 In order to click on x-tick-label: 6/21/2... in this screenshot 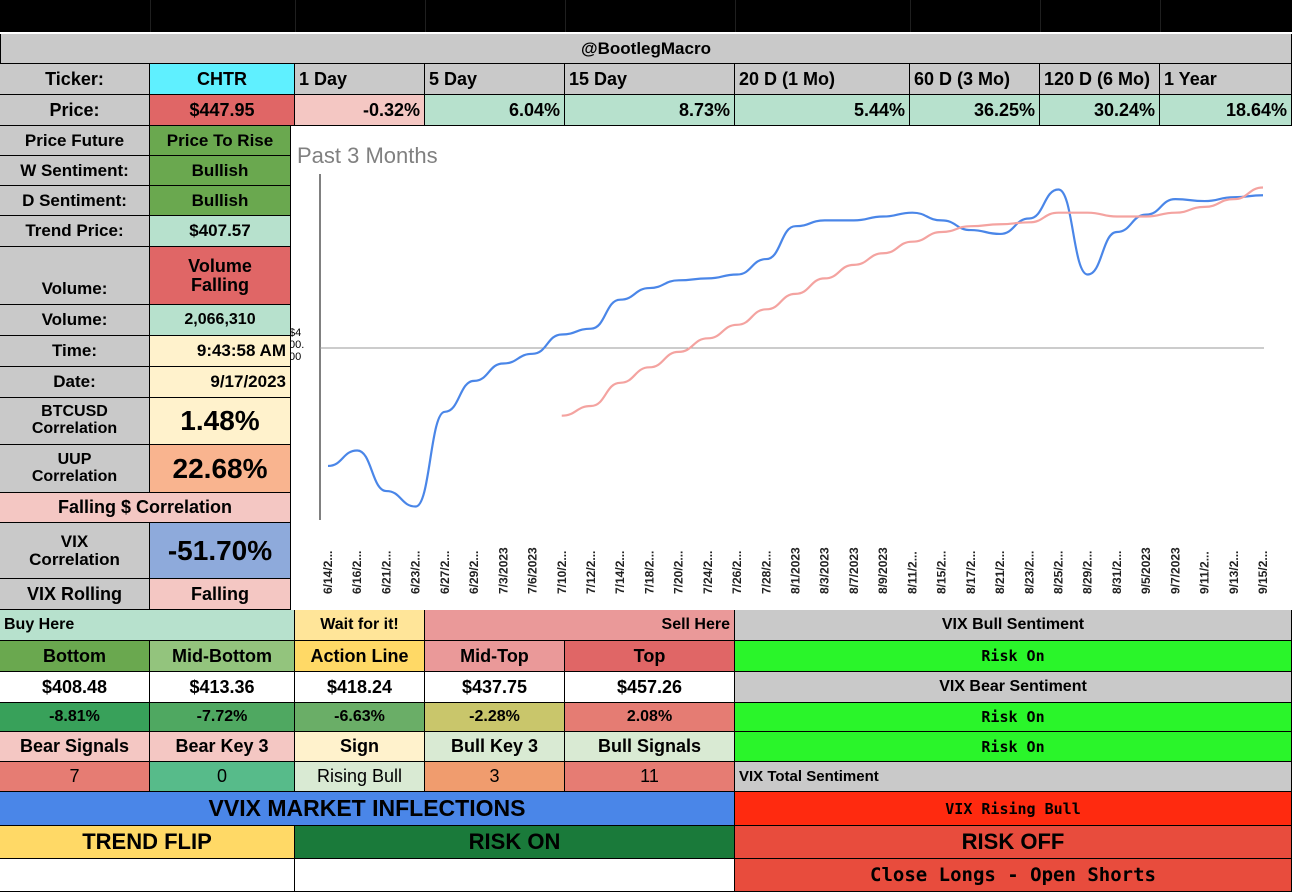, I will do `click(386, 572)`.